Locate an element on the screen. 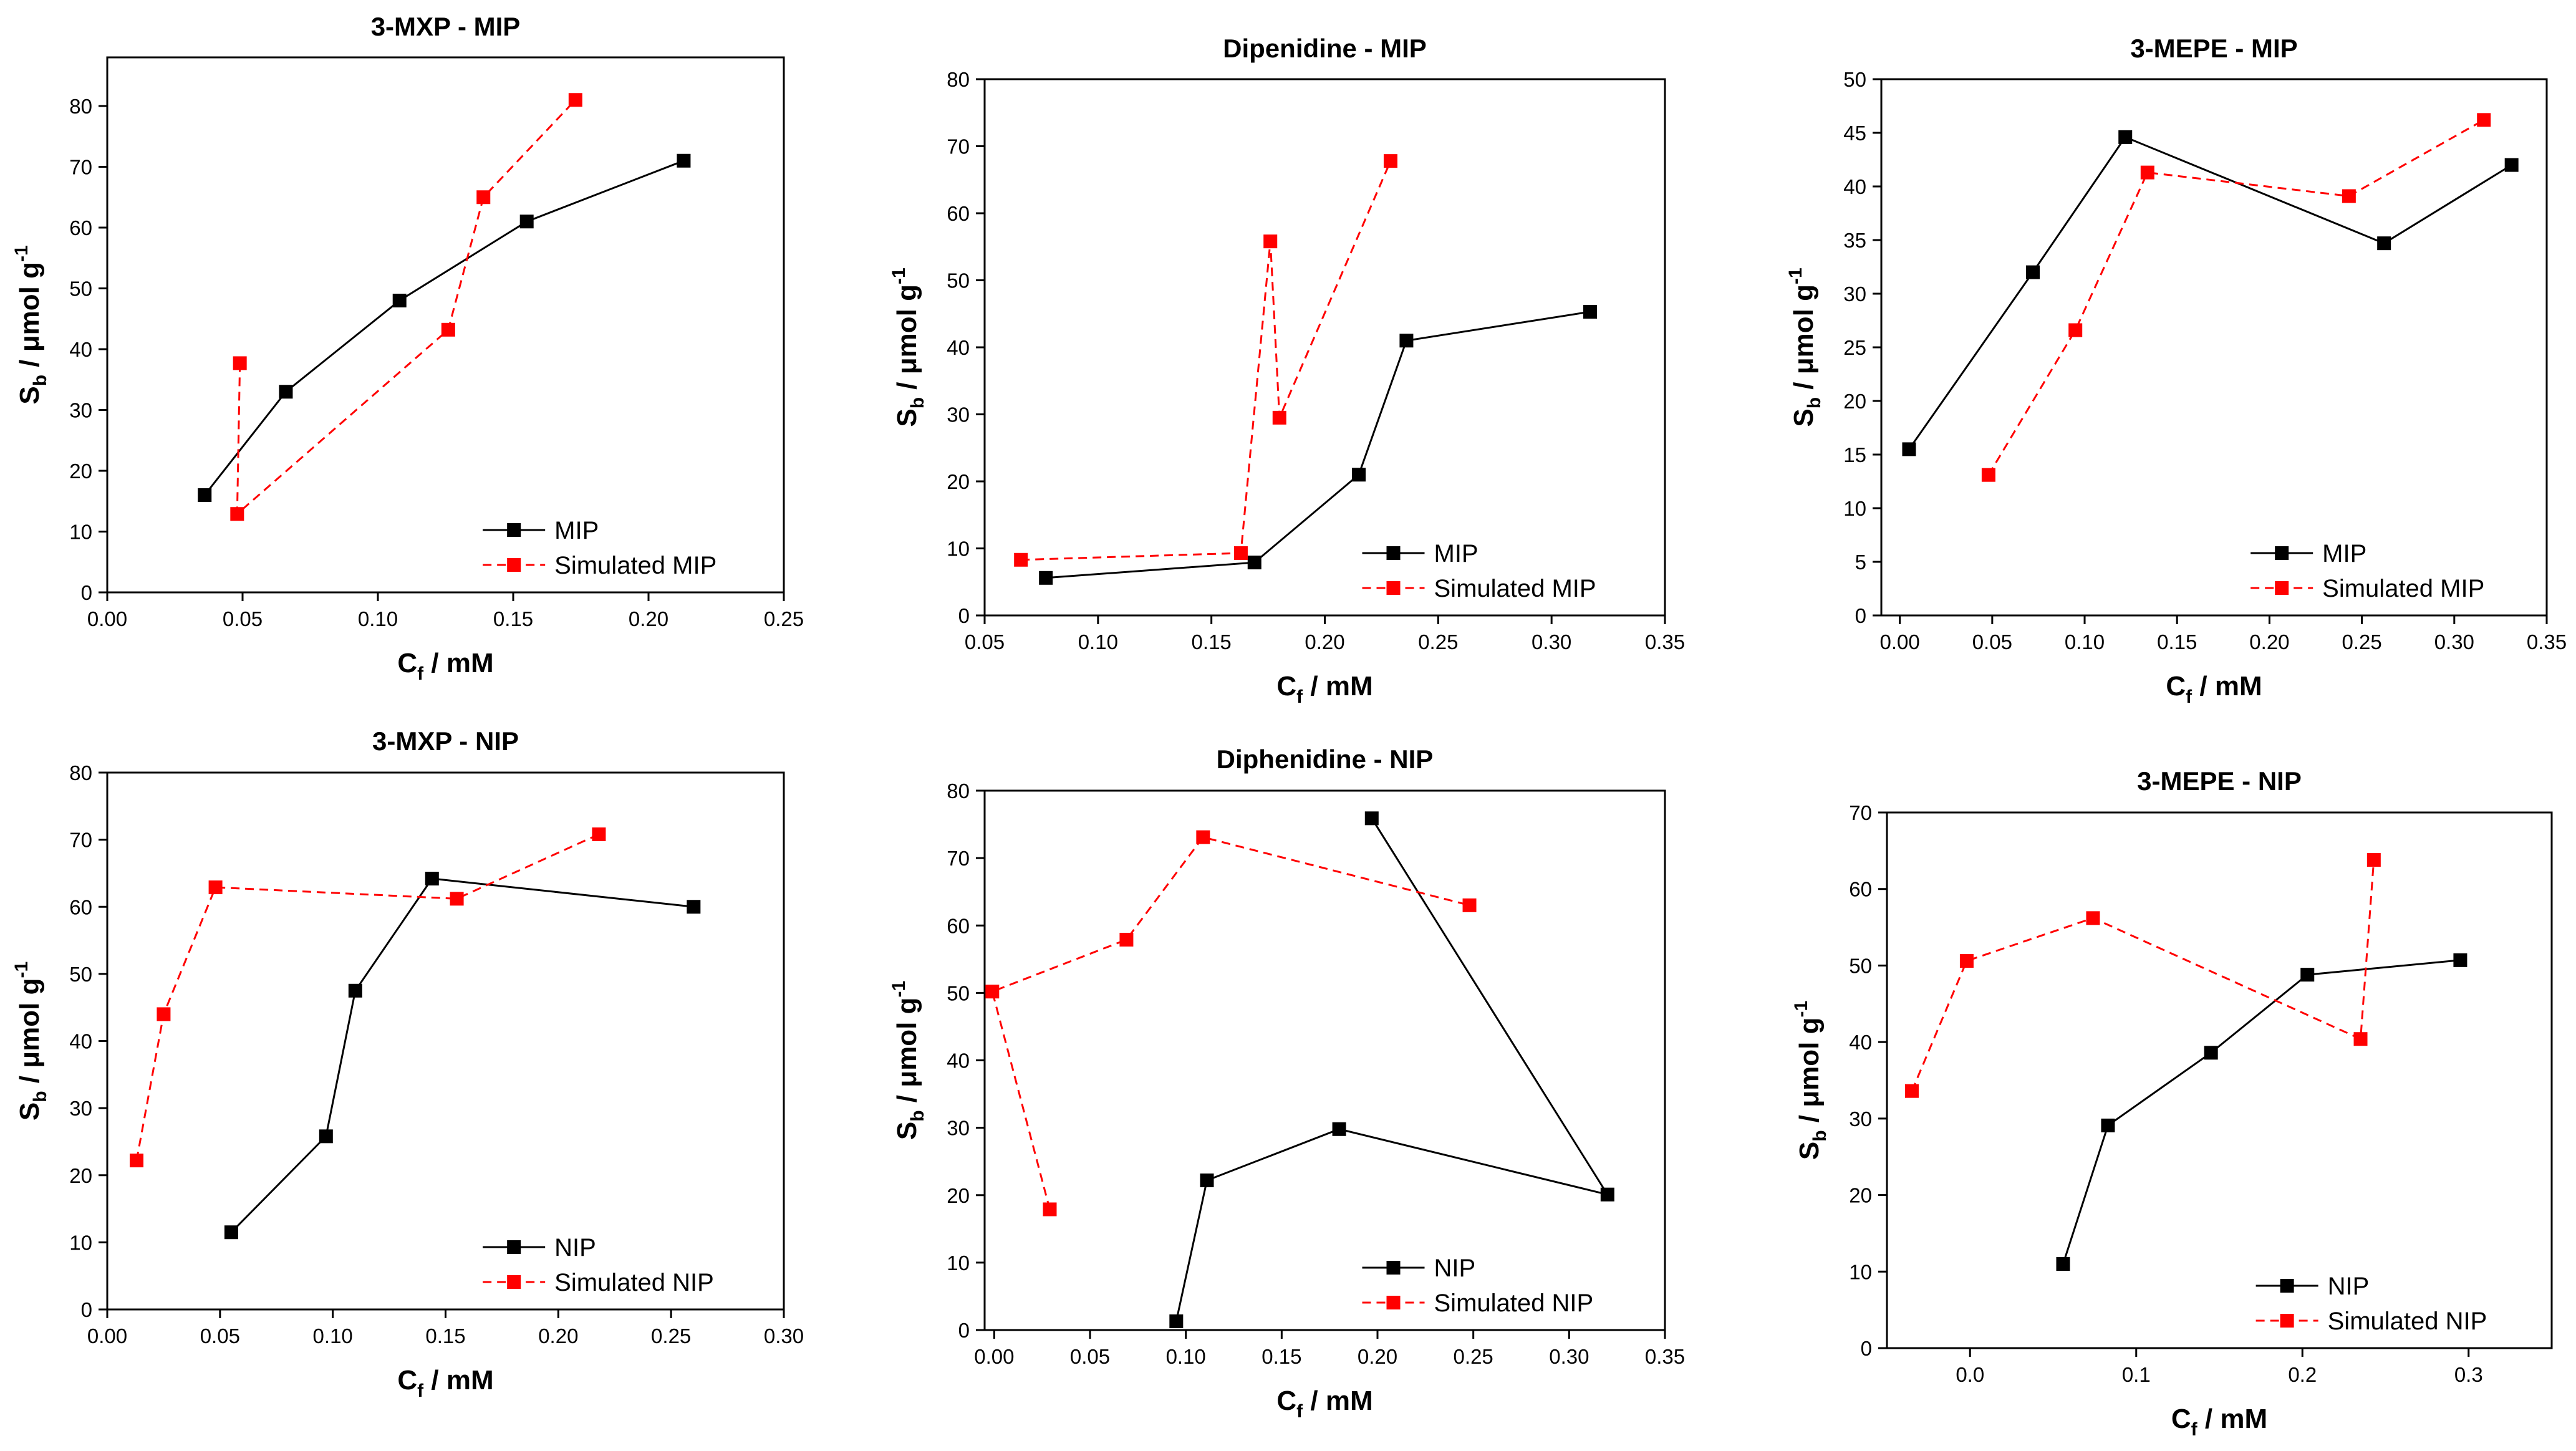  chart-1-y-tick-label: 80 is located at coordinates (80, 107).